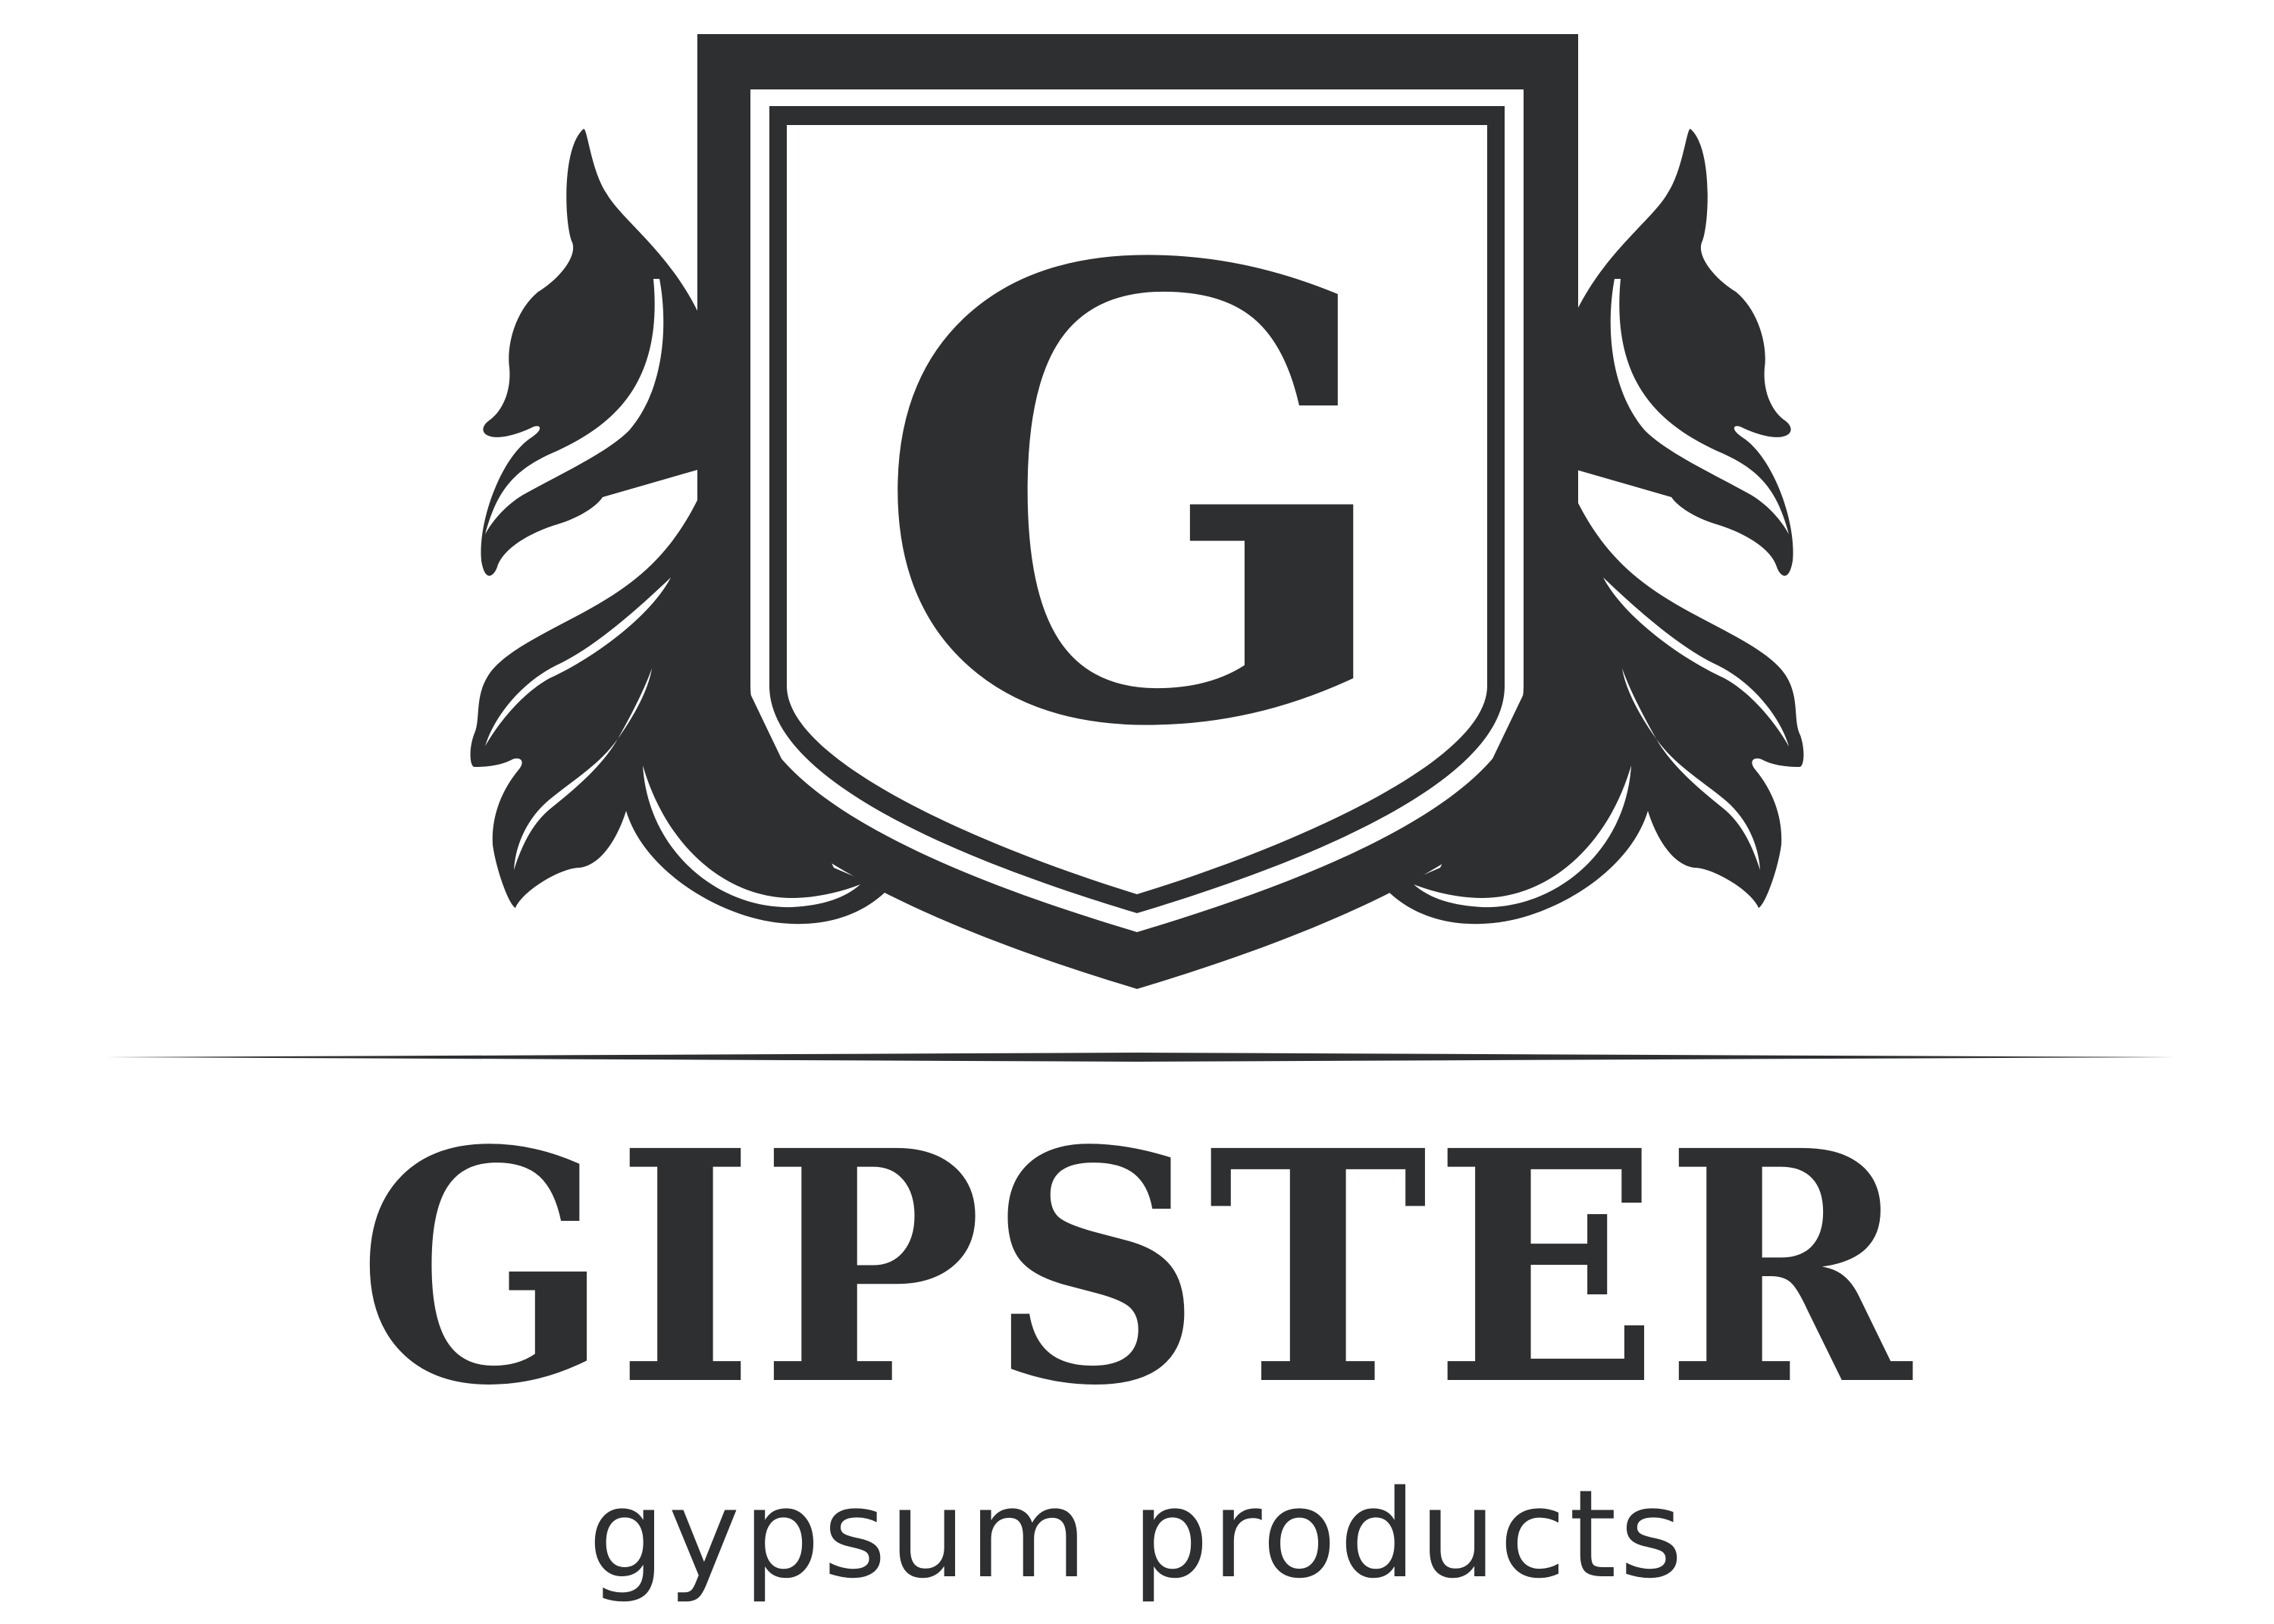 The height and width of the screenshot is (1624, 2274). What do you see at coordinates (678, 527) in the screenshot?
I see `left-leaf-ornament-icon` at bounding box center [678, 527].